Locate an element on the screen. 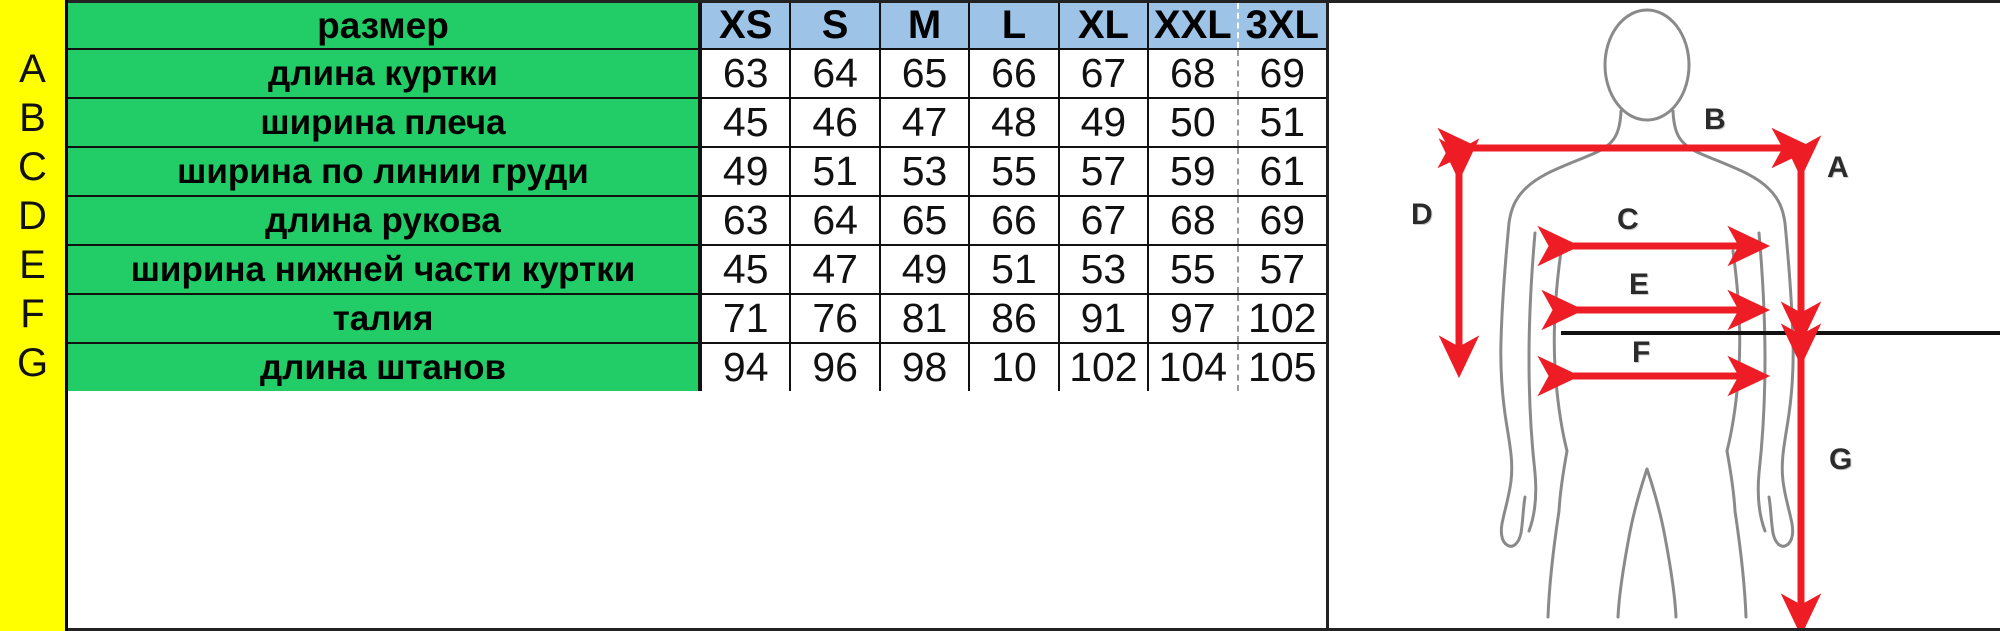  size-header-l: L is located at coordinates (1013, 25).